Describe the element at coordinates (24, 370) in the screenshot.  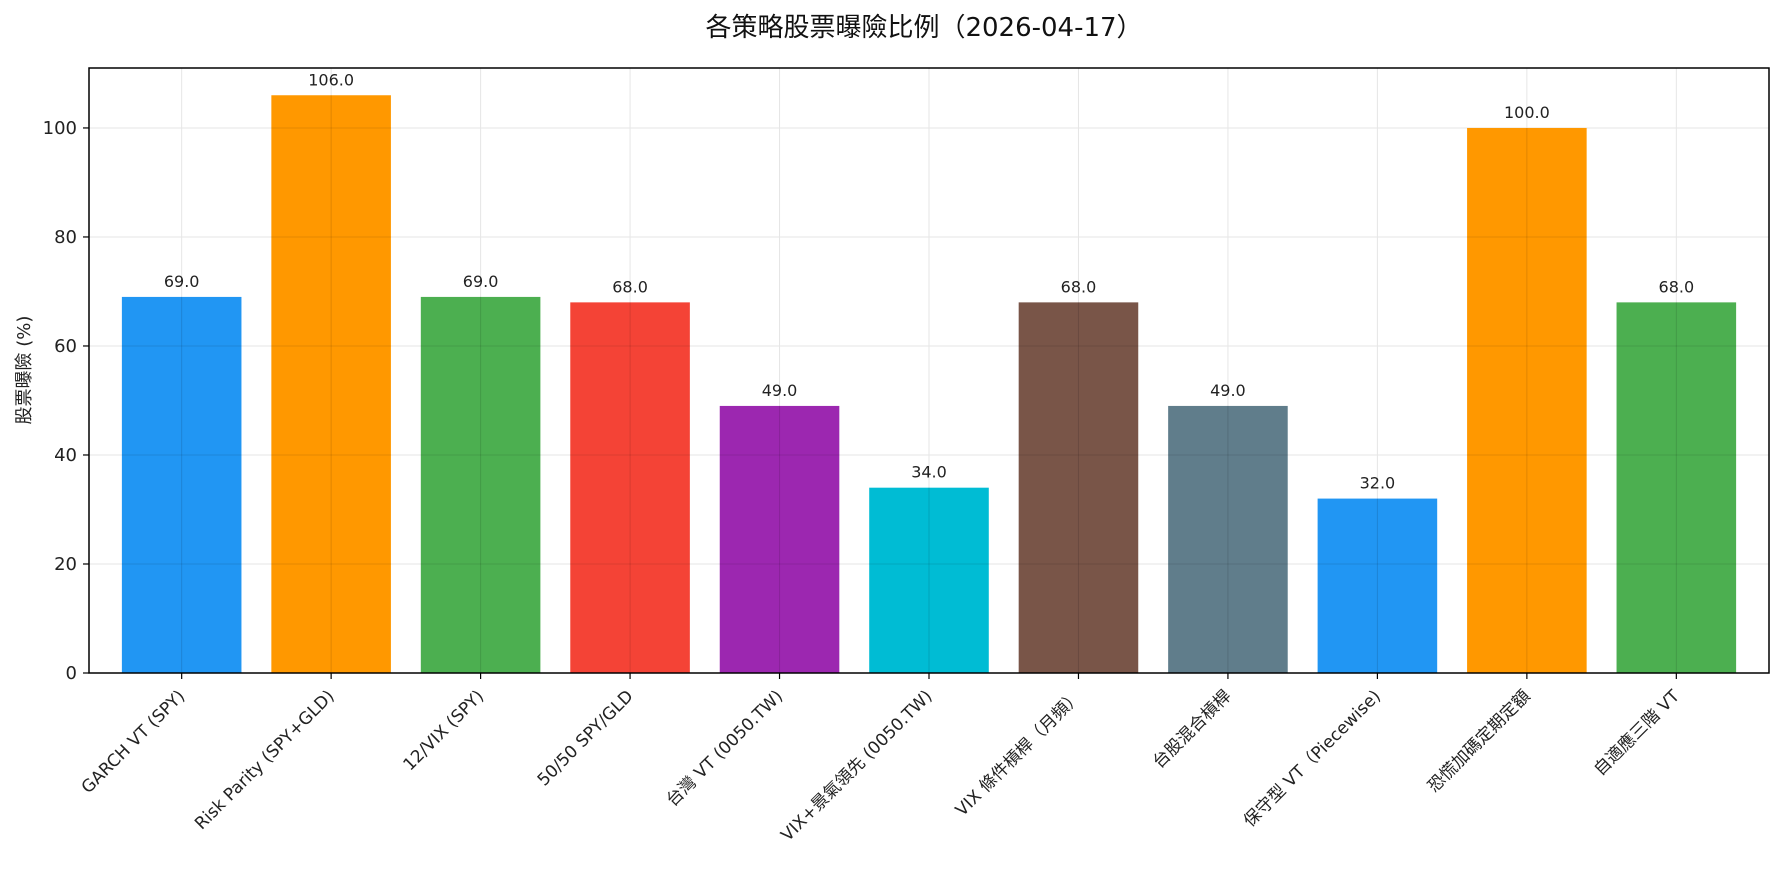
I see `y-axis-label: 股票曝險 (%)` at that location.